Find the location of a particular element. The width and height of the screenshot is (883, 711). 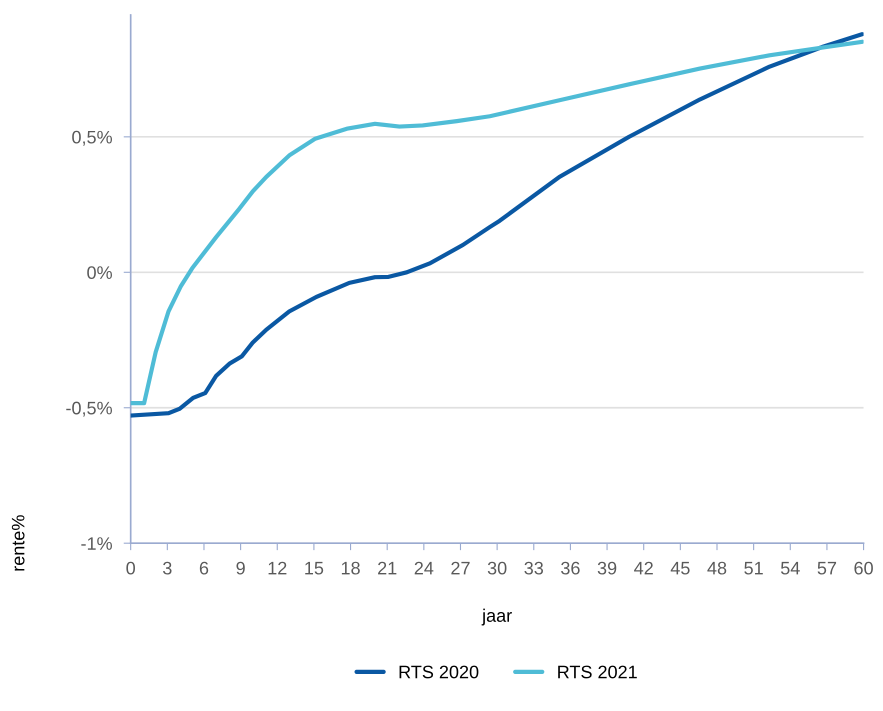

x-tick-label: 27 is located at coordinates (460, 568).